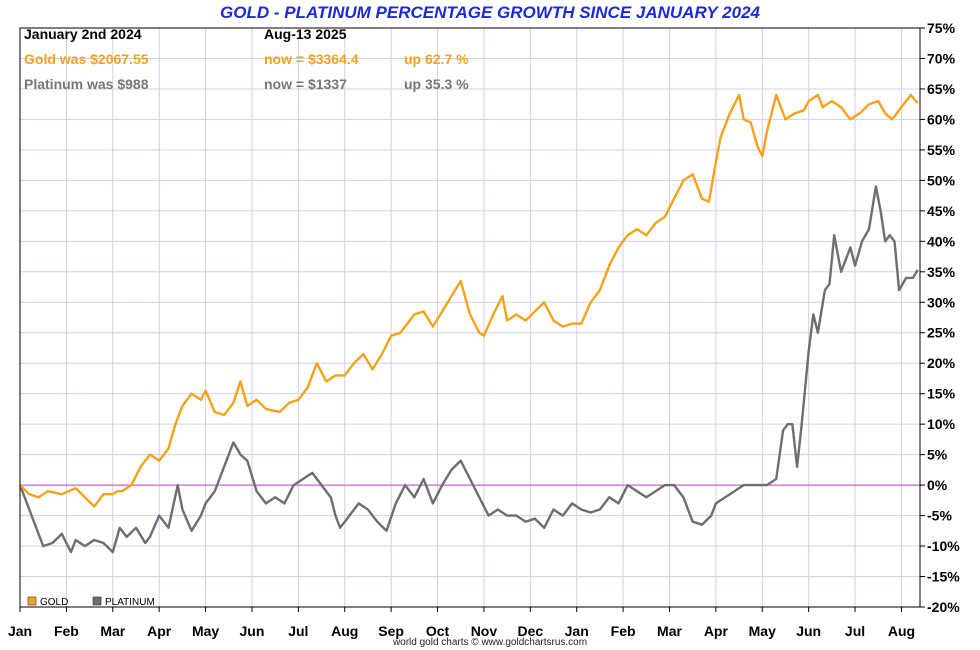 The image size is (980, 650). What do you see at coordinates (937, 485) in the screenshot?
I see `y-tick-label: 0%` at bounding box center [937, 485].